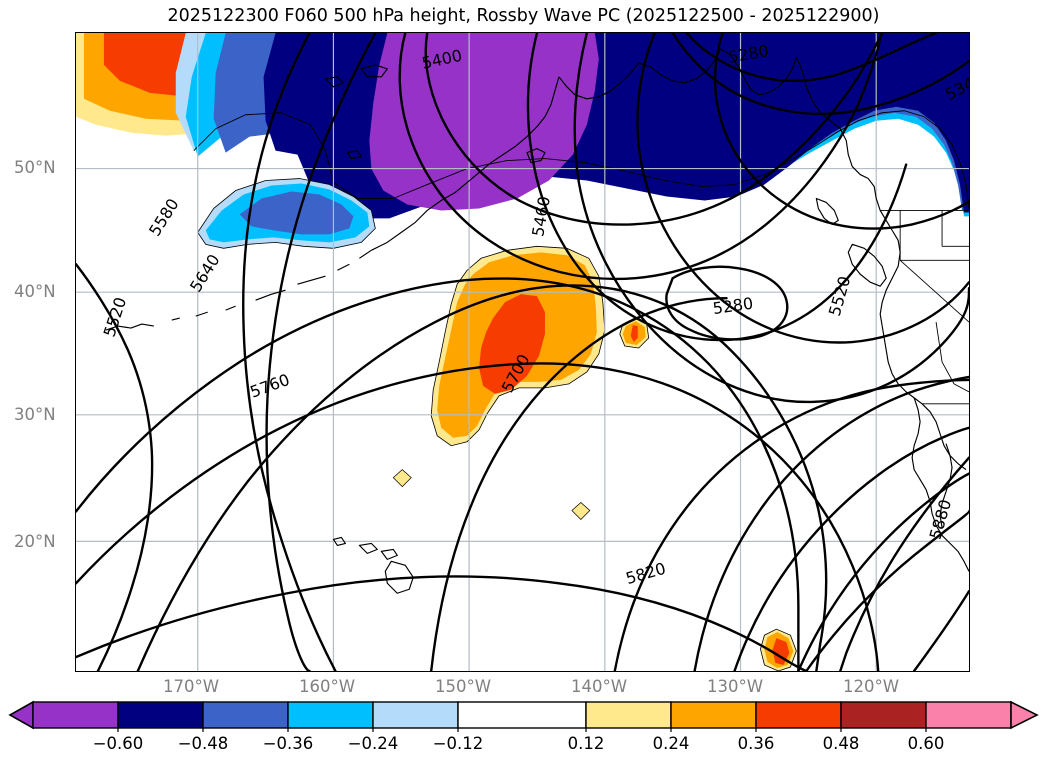 The height and width of the screenshot is (765, 1047). I want to click on colorbar-extend-high, so click(1024, 715).